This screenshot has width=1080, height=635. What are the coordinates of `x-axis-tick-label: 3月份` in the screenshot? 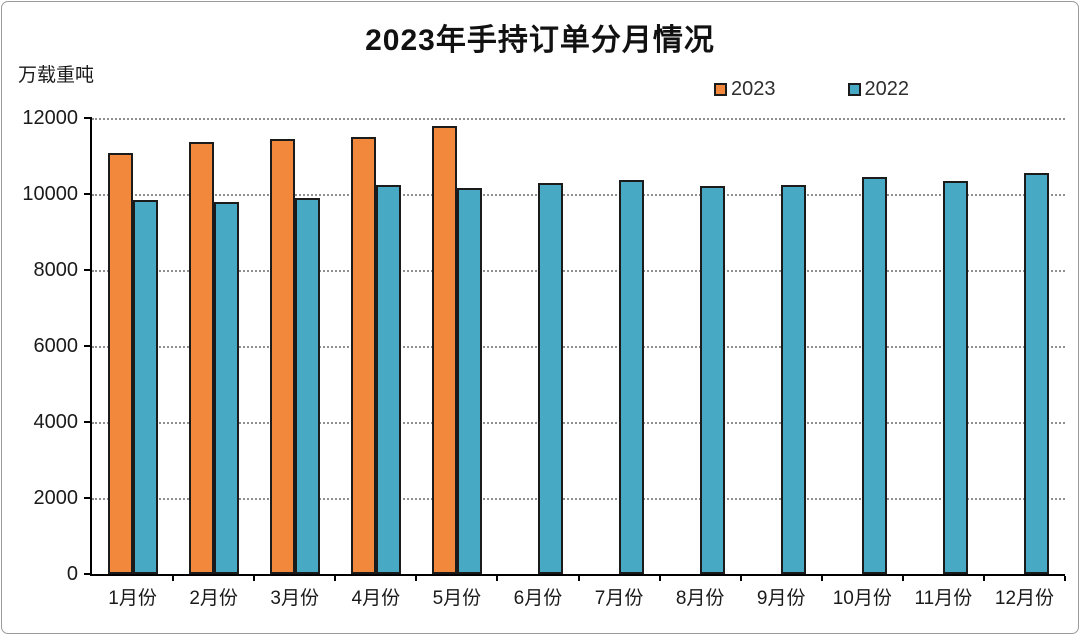 It's located at (294, 598).